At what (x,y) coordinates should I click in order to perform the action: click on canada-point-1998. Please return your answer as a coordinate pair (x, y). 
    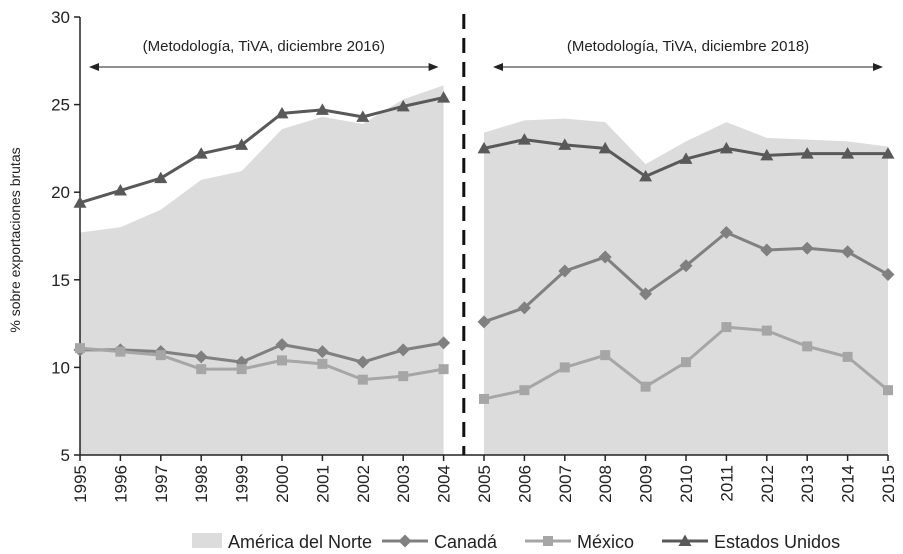
    Looking at the image, I should click on (201, 357).